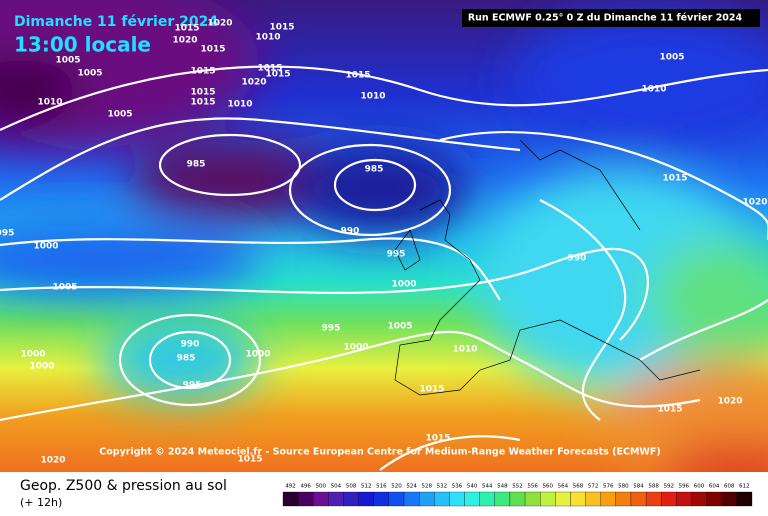 The width and height of the screenshot is (768, 516). What do you see at coordinates (563, 487) in the screenshot?
I see `legend-label: 564` at bounding box center [563, 487].